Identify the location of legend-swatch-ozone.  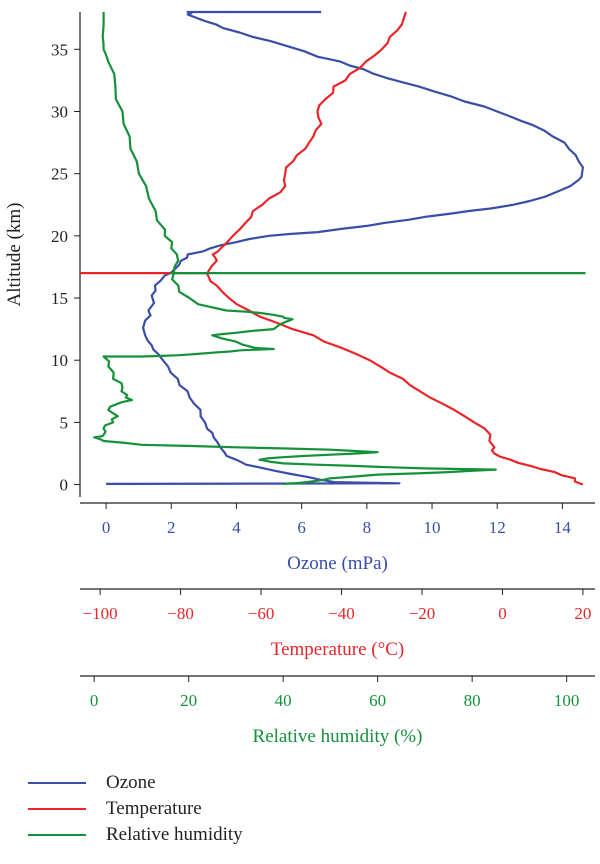
(57, 783).